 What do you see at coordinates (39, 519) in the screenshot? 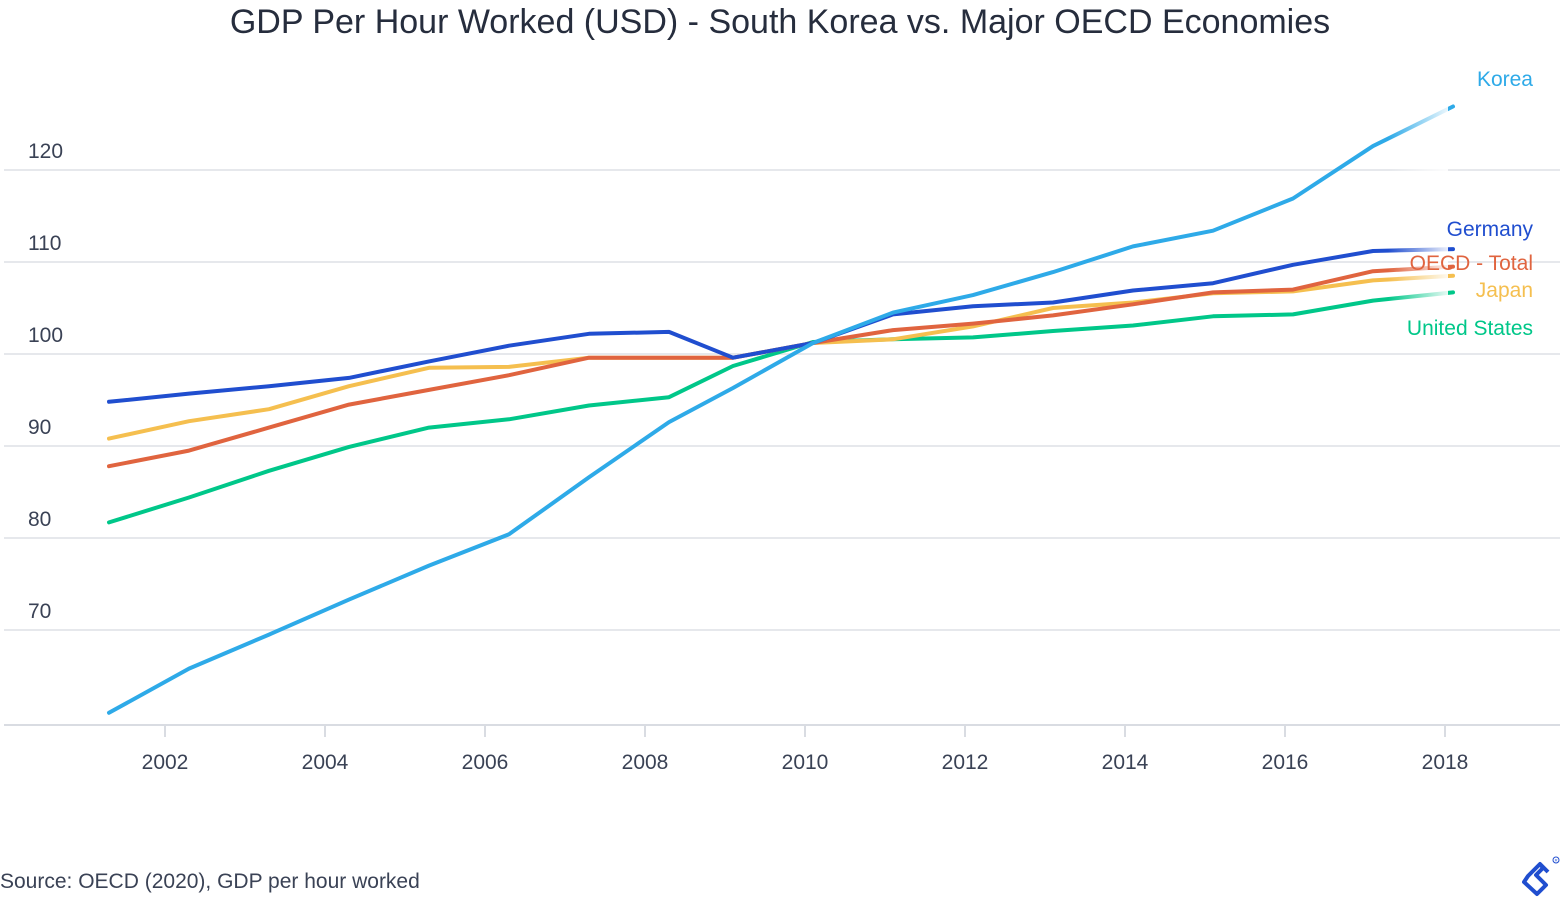
I see `y-tick-label: 80` at bounding box center [39, 519].